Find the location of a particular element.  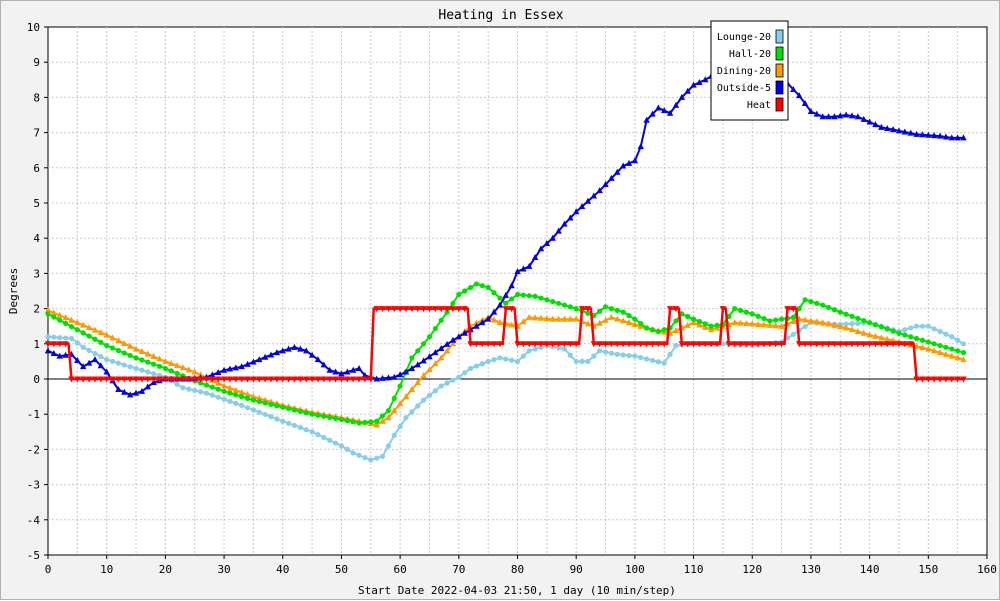

legend-label: Hall-20 is located at coordinates (750, 54).